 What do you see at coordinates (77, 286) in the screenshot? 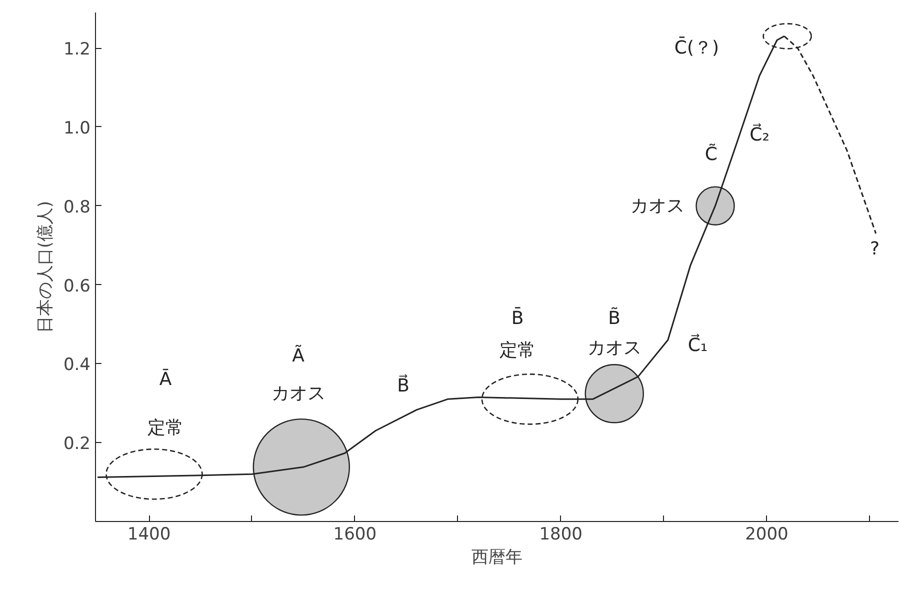
I see `y-tick-label: 0.6` at bounding box center [77, 286].